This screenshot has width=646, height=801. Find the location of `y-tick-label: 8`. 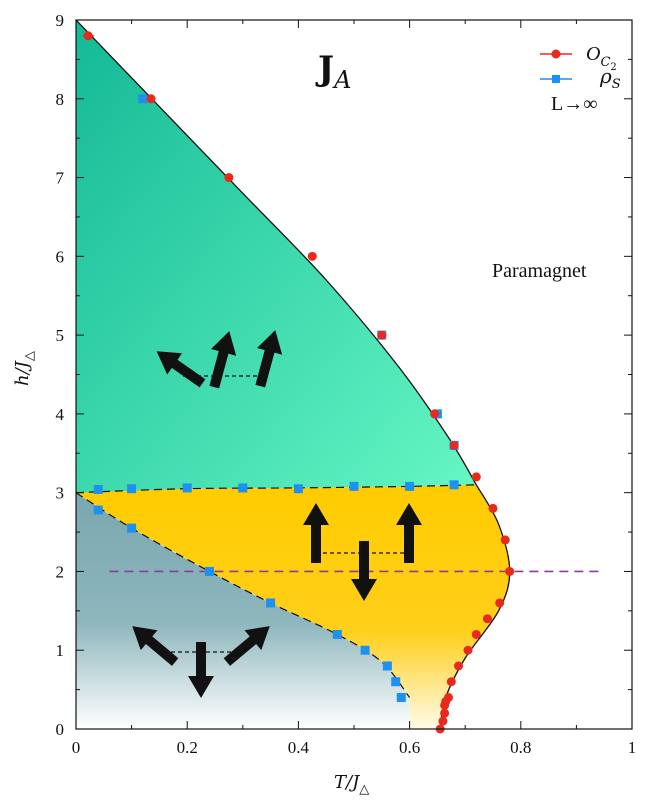

y-tick-label: 8 is located at coordinates (60, 99).